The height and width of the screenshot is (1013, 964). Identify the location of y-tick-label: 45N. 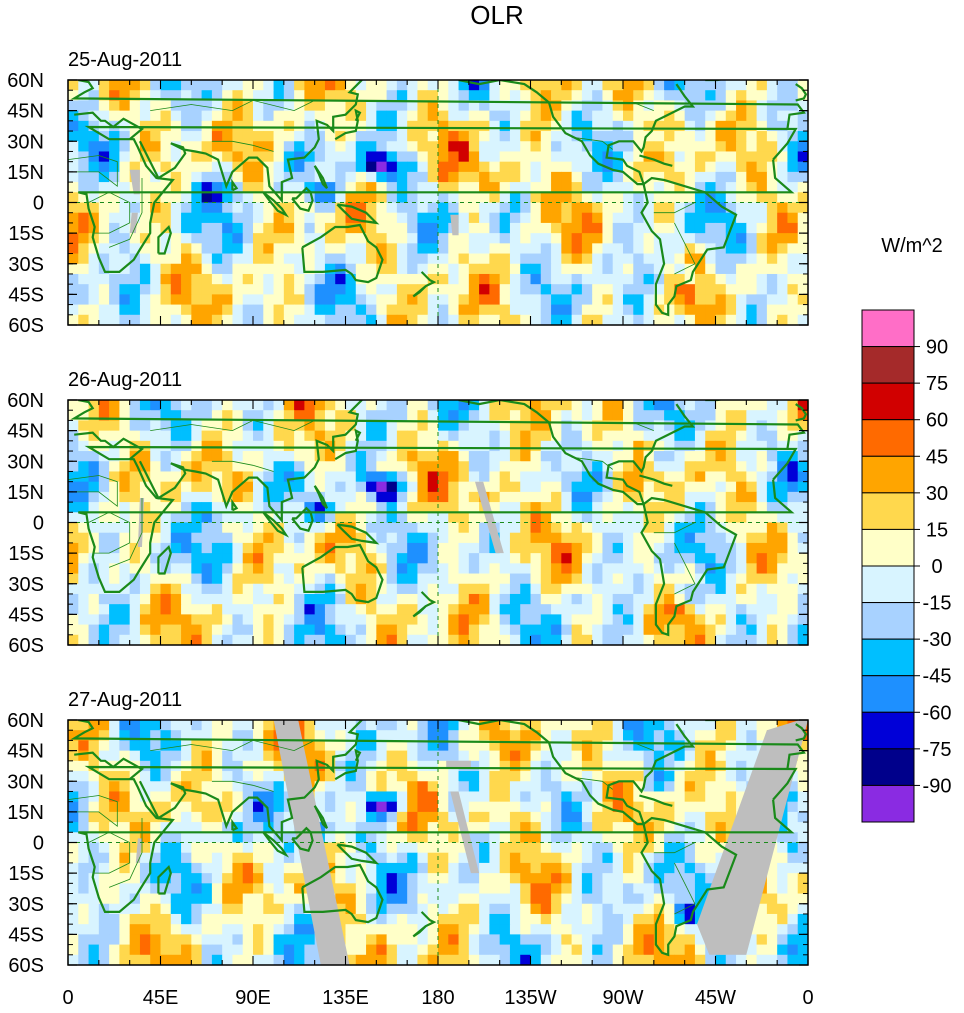
(25, 432).